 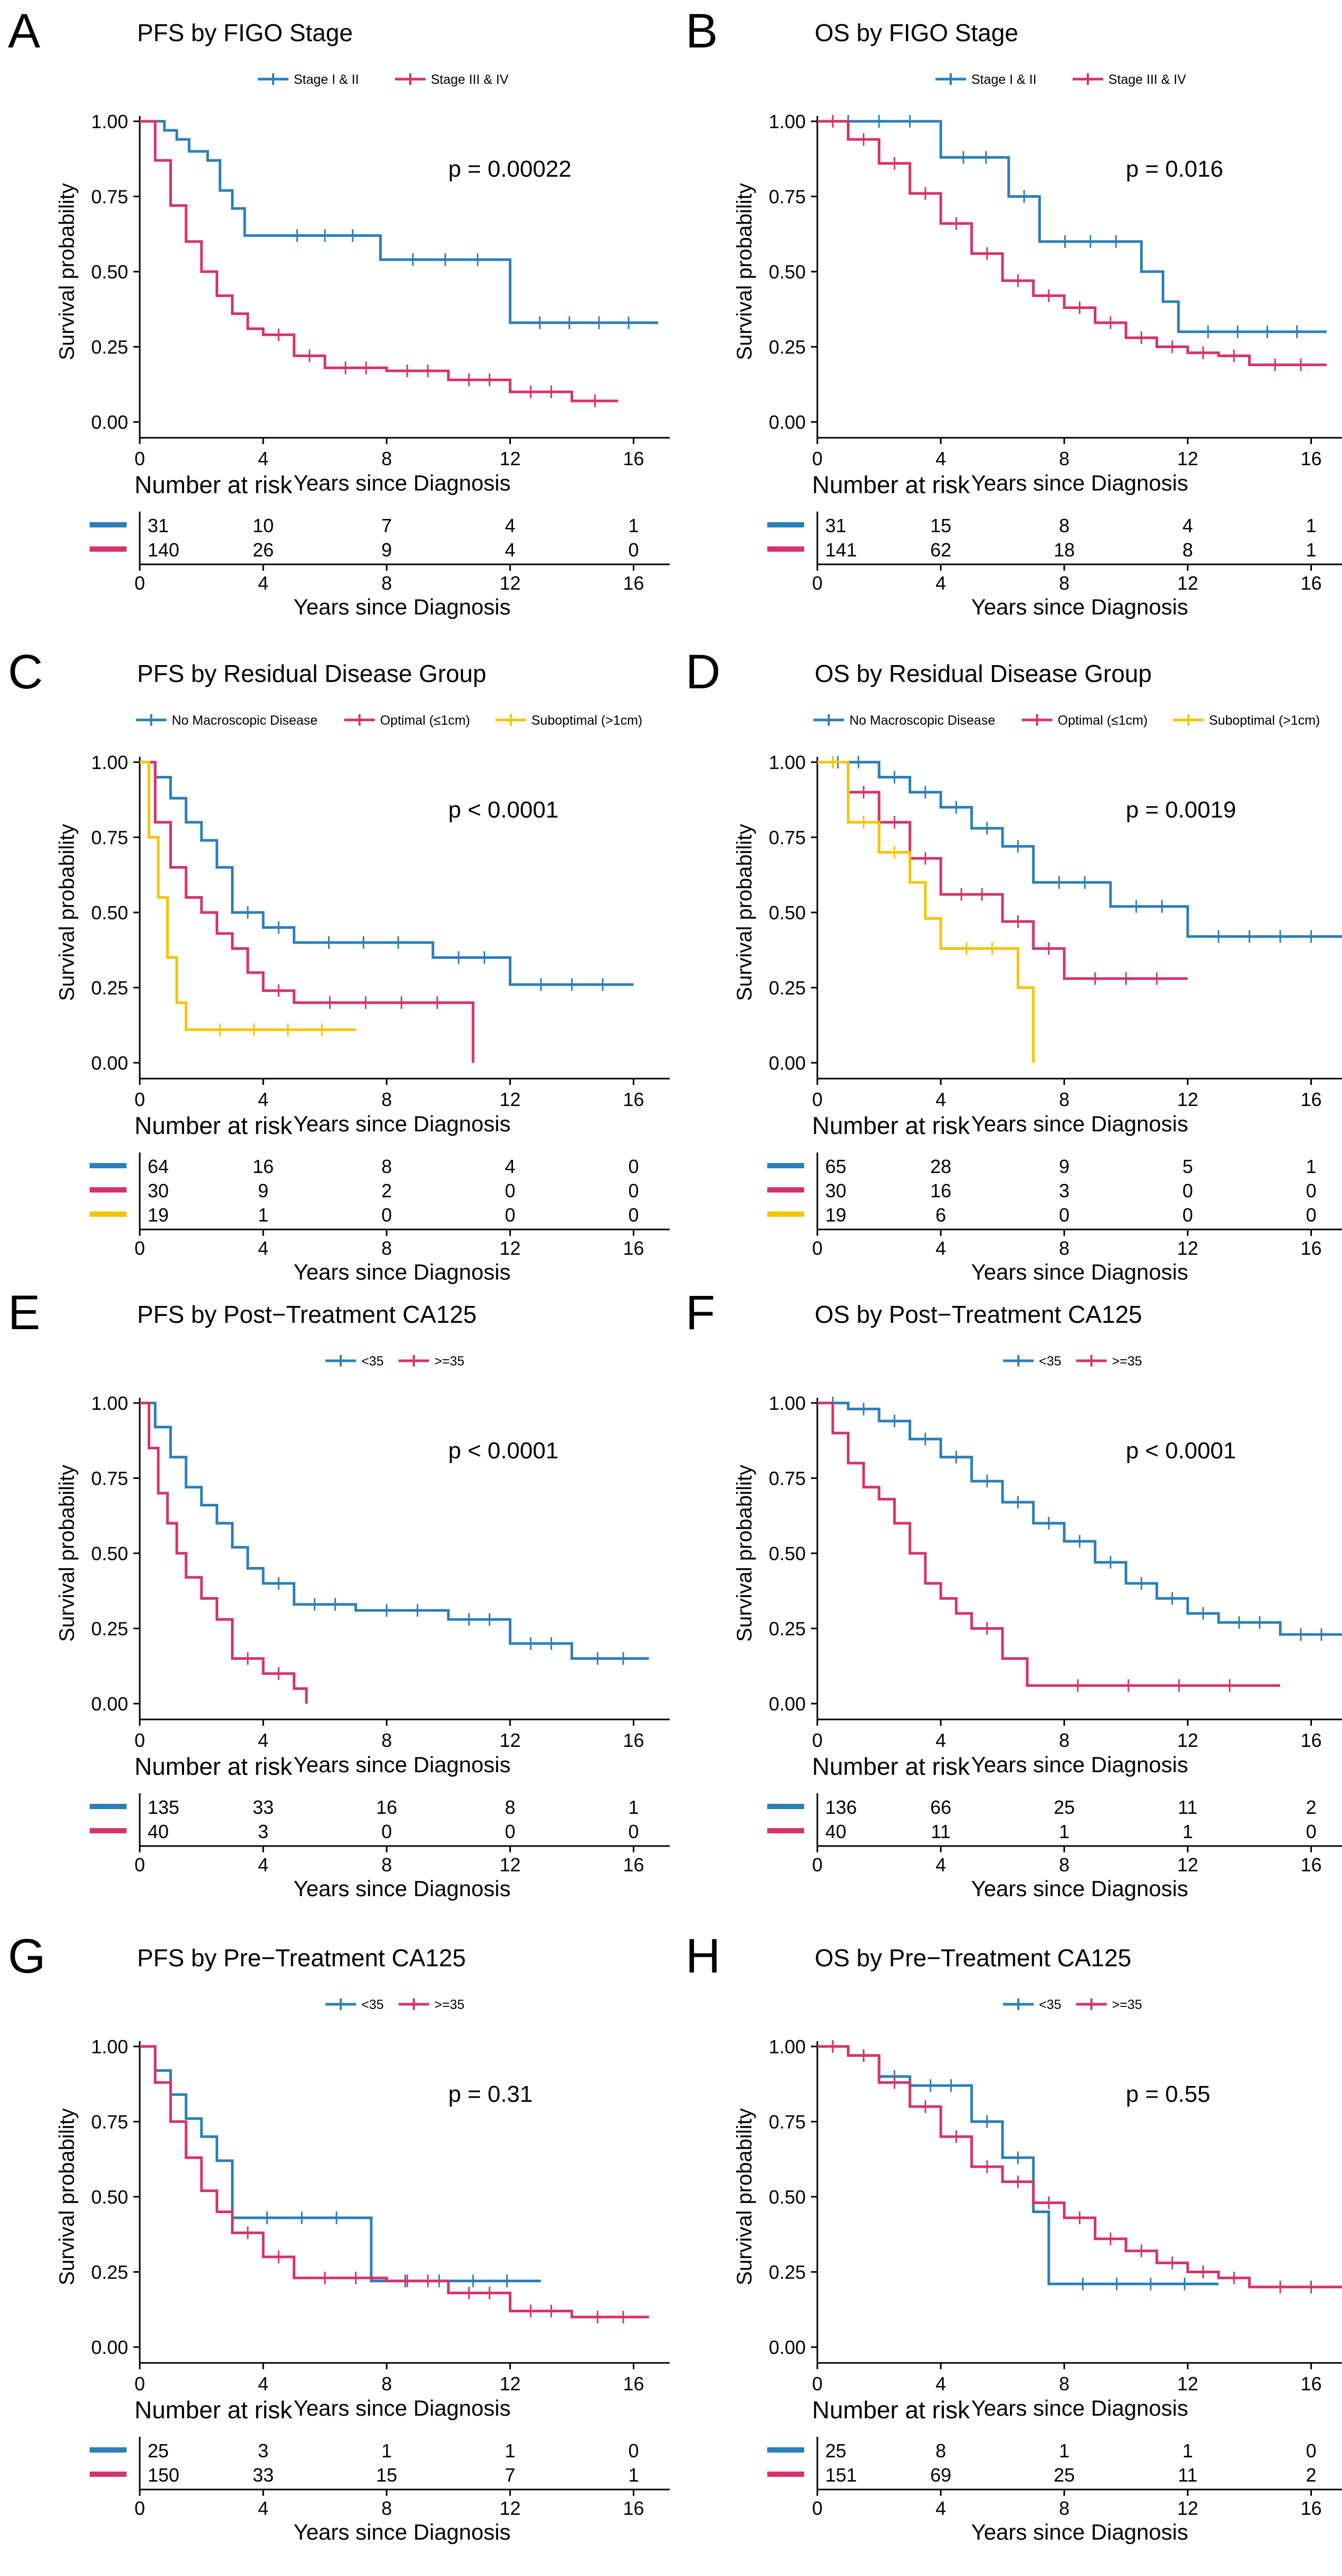 What do you see at coordinates (922, 720) in the screenshot?
I see `legend-label-1: No Macroscopic Disease` at bounding box center [922, 720].